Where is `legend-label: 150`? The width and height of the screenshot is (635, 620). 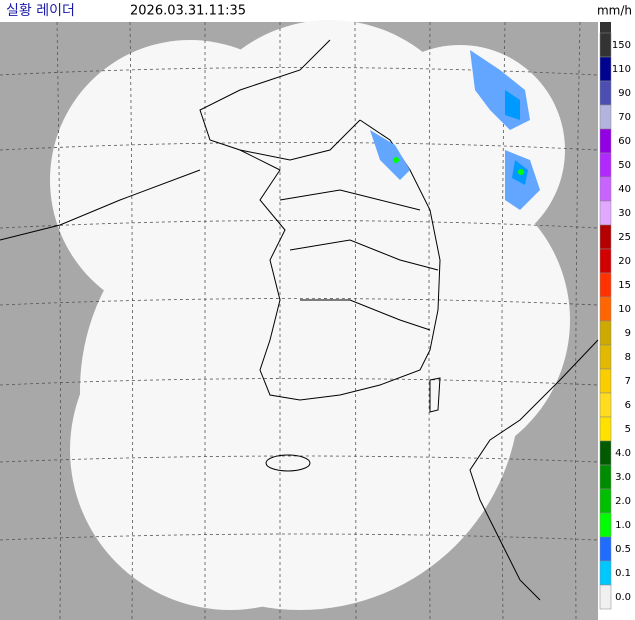
legend-label: 150 is located at coordinates (621, 45).